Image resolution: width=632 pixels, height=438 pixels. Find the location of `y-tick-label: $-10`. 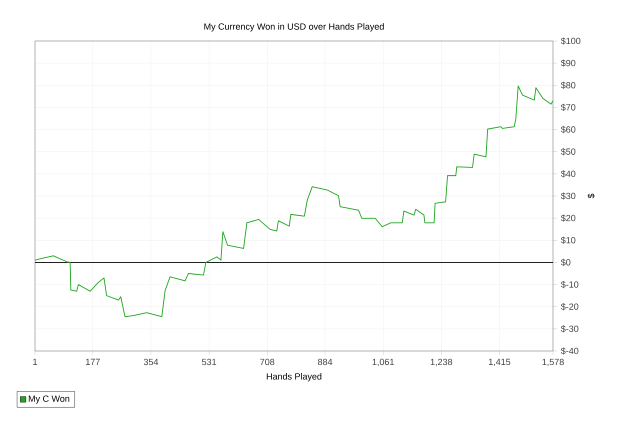

y-tick-label: $-10 is located at coordinates (569, 284).